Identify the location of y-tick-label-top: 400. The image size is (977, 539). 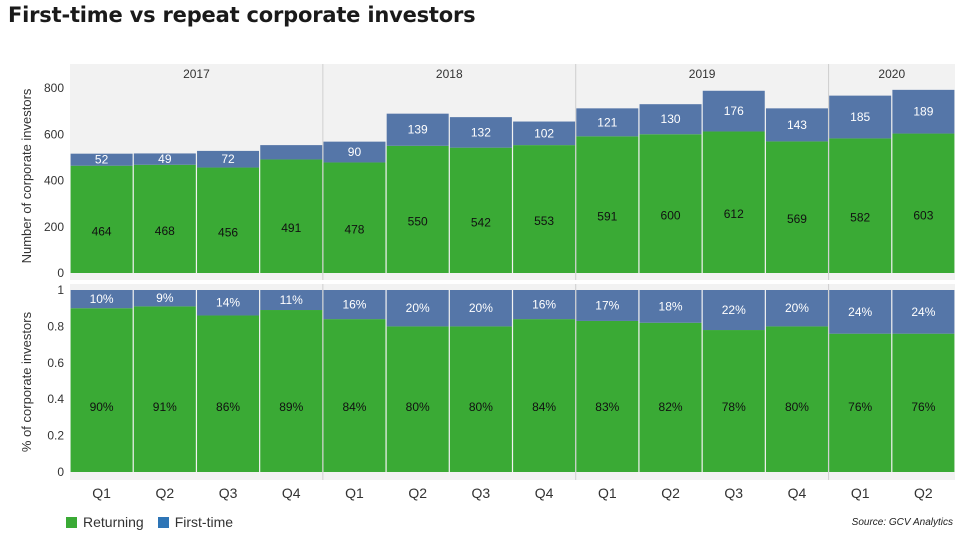
(54, 181).